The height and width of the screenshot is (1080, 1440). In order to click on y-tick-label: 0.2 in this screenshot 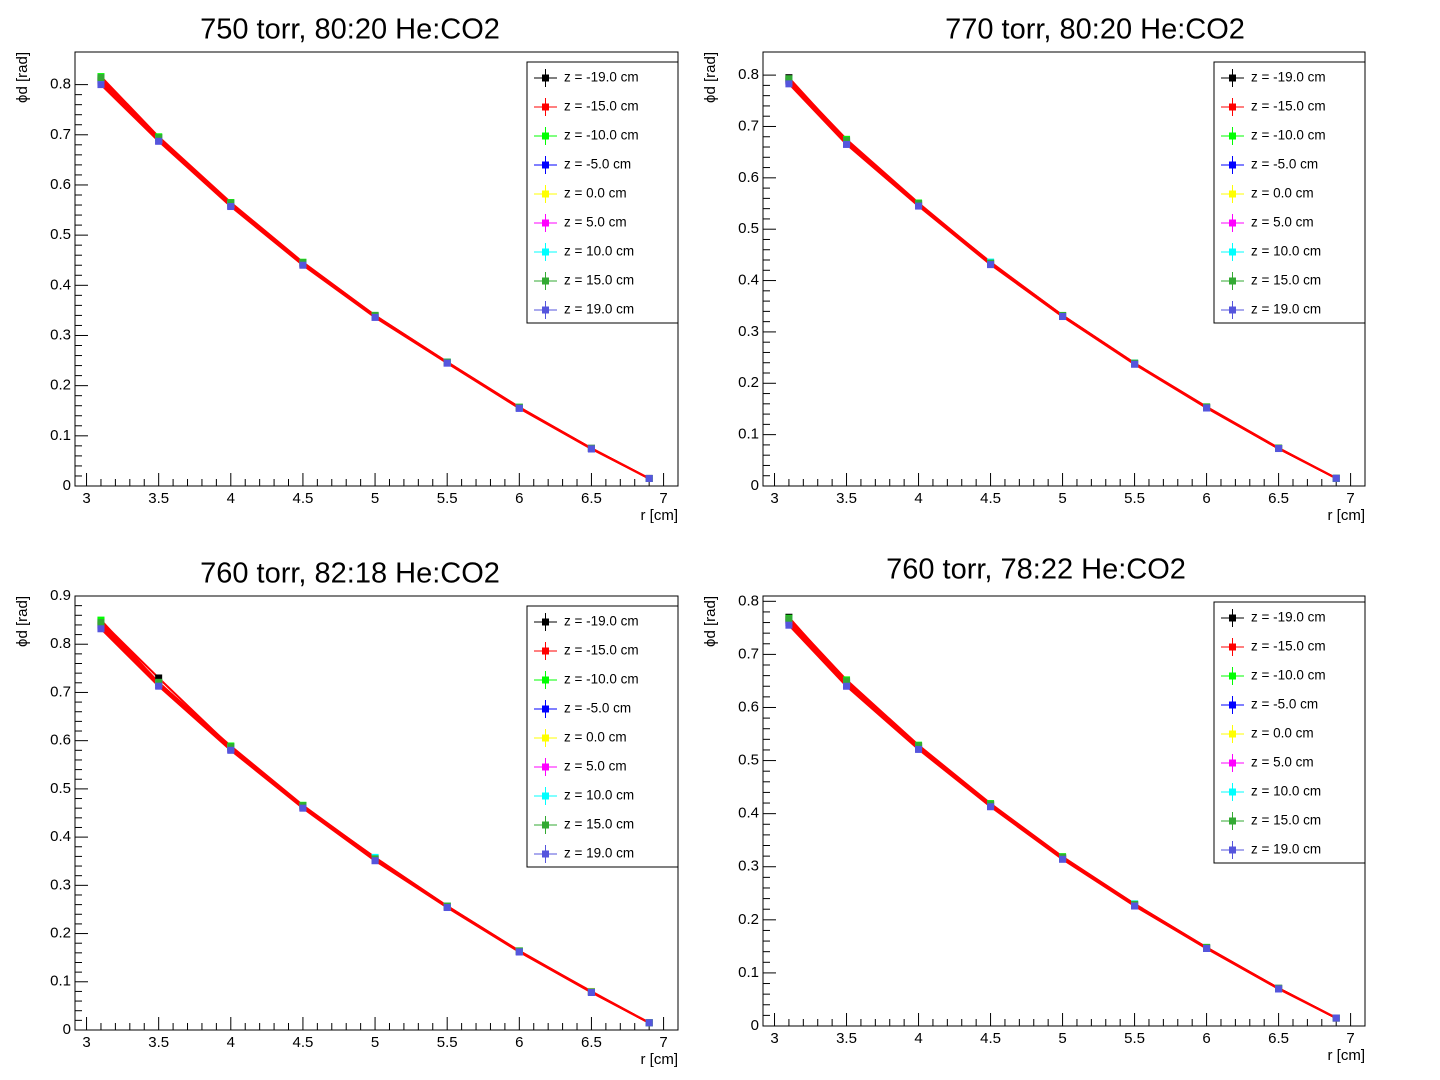, I will do `click(60, 933)`.